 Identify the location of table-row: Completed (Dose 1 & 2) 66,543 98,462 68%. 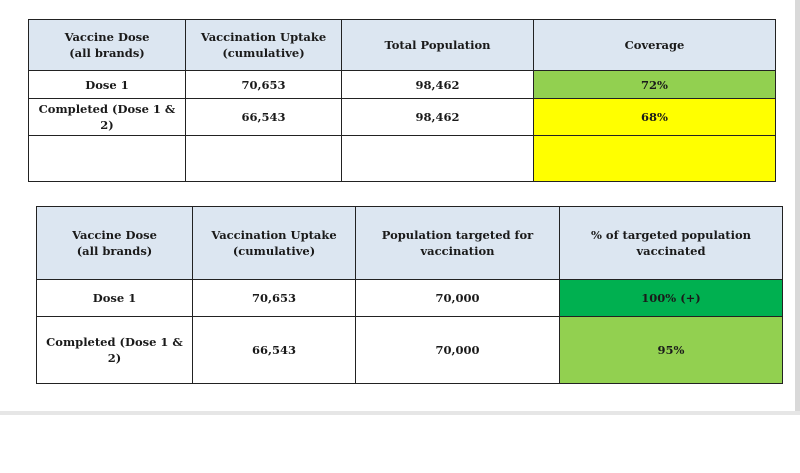
(402, 117).